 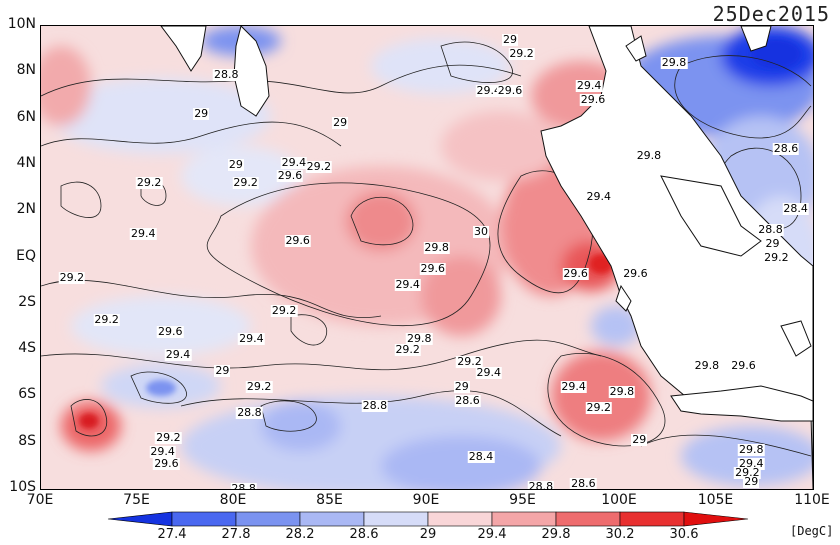 What do you see at coordinates (26, 162) in the screenshot?
I see `latitude-label: 4N` at bounding box center [26, 162].